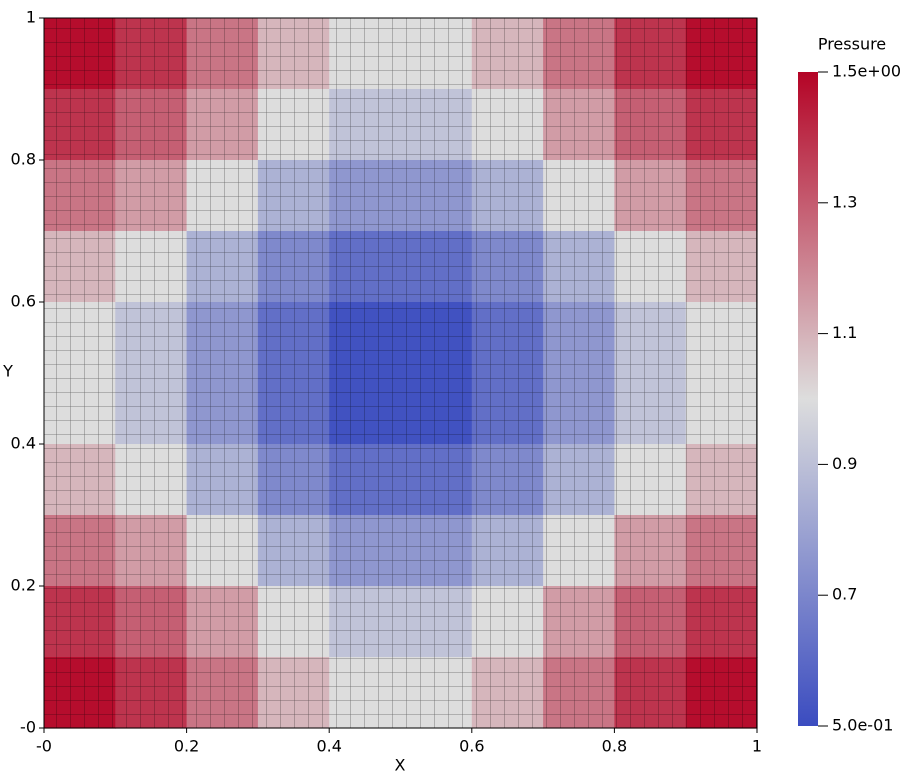  Describe the element at coordinates (23, 443) in the screenshot. I see `y-tick-label: 0.4` at that location.